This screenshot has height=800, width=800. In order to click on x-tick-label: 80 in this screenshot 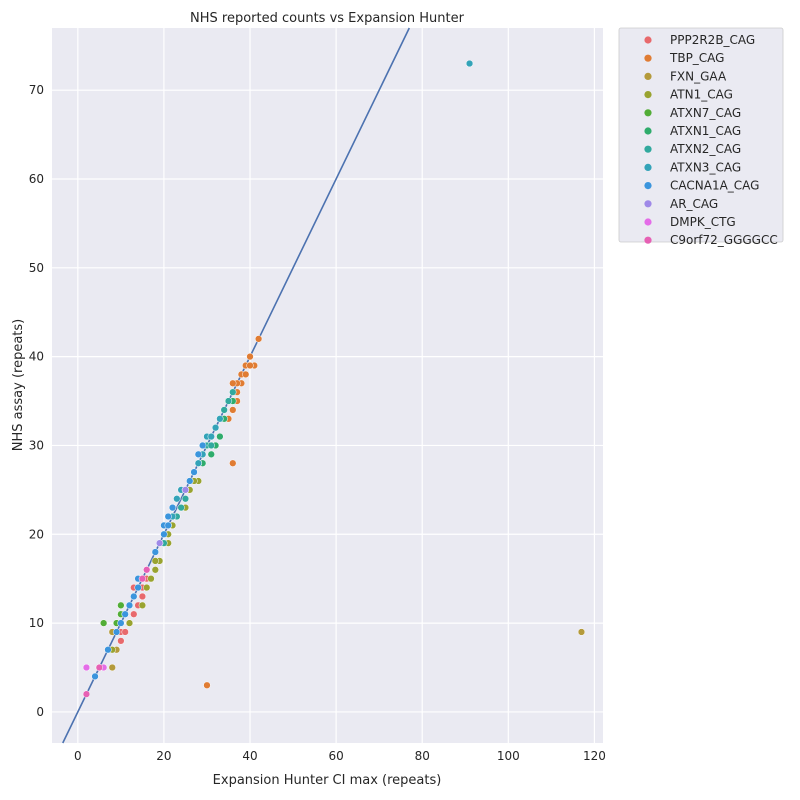, I will do `click(422, 756)`.